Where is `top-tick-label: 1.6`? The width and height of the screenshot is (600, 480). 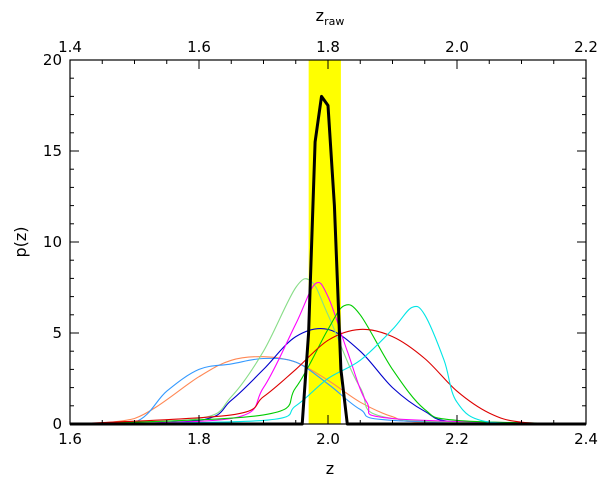 top-tick-label: 1.6 is located at coordinates (199, 47).